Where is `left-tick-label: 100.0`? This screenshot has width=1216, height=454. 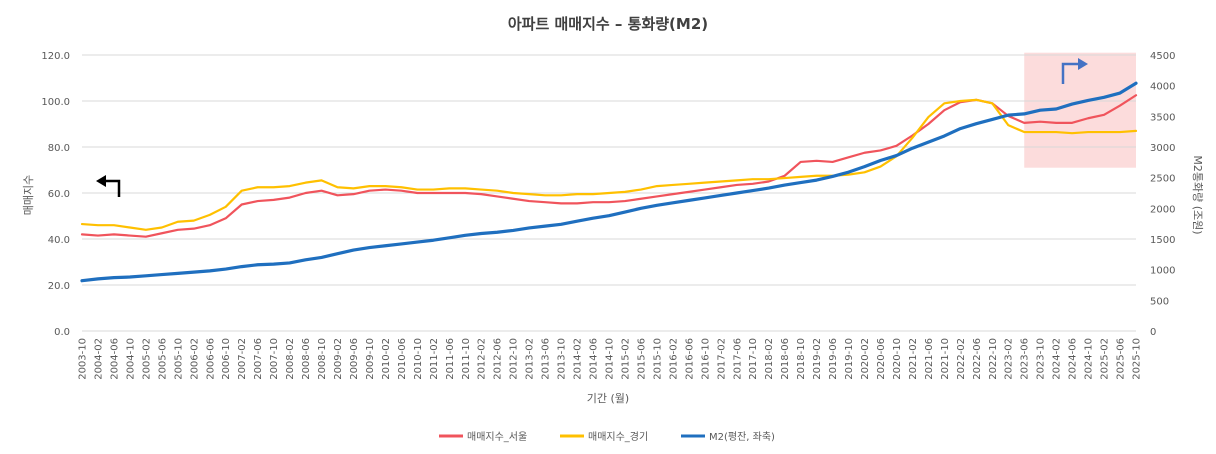 left-tick-label: 100.0 is located at coordinates (55, 102).